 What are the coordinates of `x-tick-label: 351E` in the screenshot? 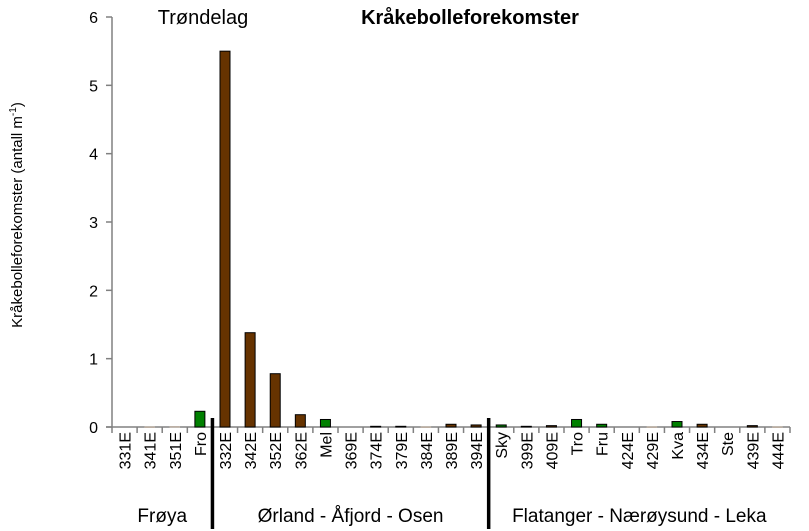 It's located at (176, 450).